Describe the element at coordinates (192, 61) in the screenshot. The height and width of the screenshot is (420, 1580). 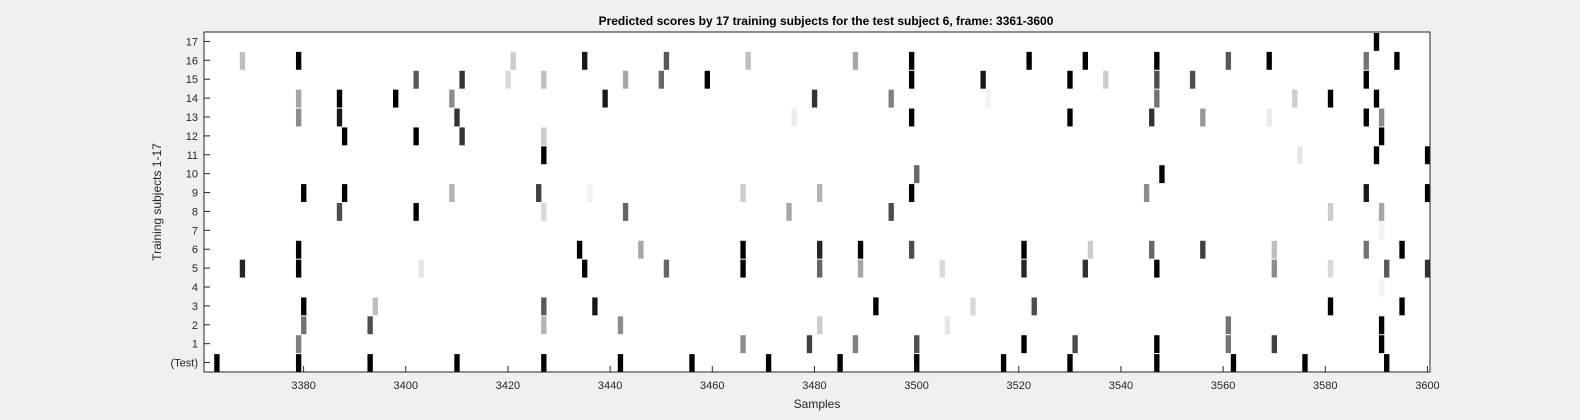
I see `y-tick-label: 16` at that location.